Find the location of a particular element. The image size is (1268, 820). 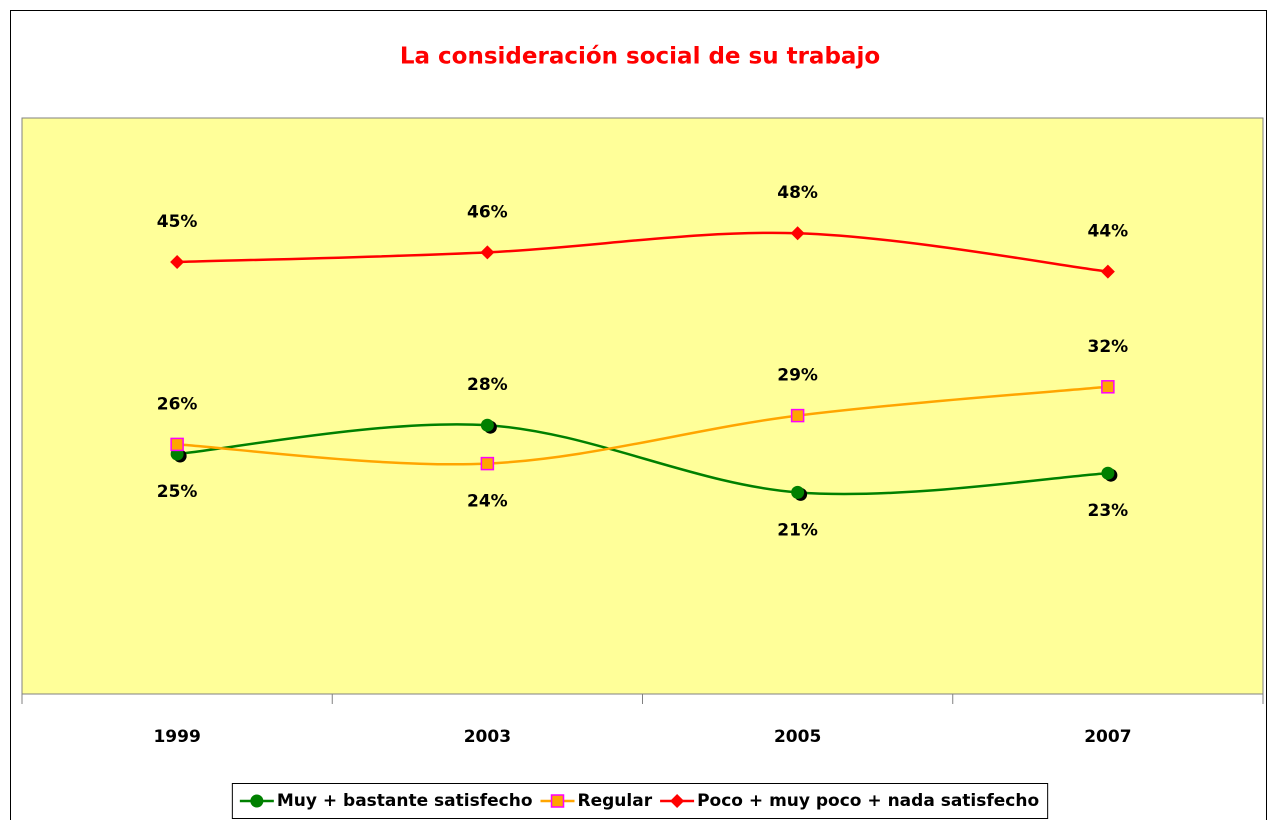

data-label: 44% is located at coordinates (1108, 232).